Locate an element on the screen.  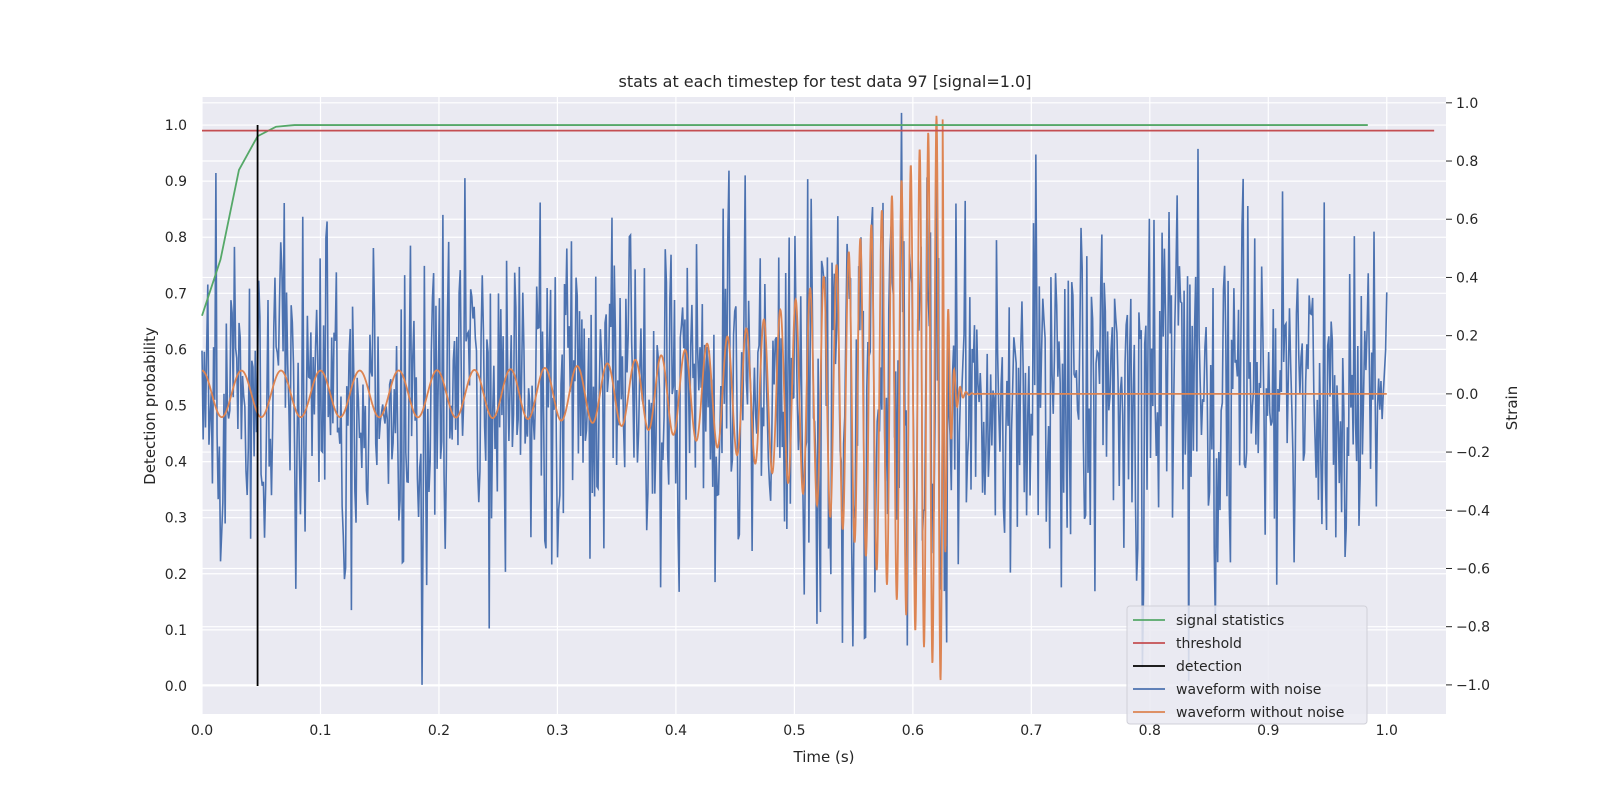
y-right-tick-label: 0.2 is located at coordinates (1467, 337).